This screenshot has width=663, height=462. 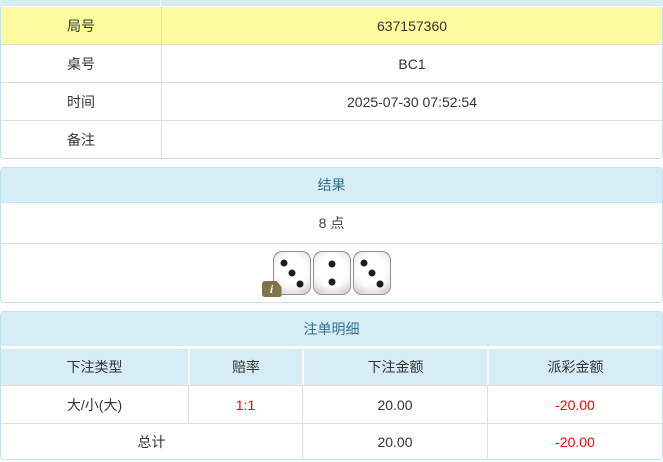 I want to click on table-row-bet: 大/小(大) 1:1 20.00 -20.00, so click(x=331, y=404).